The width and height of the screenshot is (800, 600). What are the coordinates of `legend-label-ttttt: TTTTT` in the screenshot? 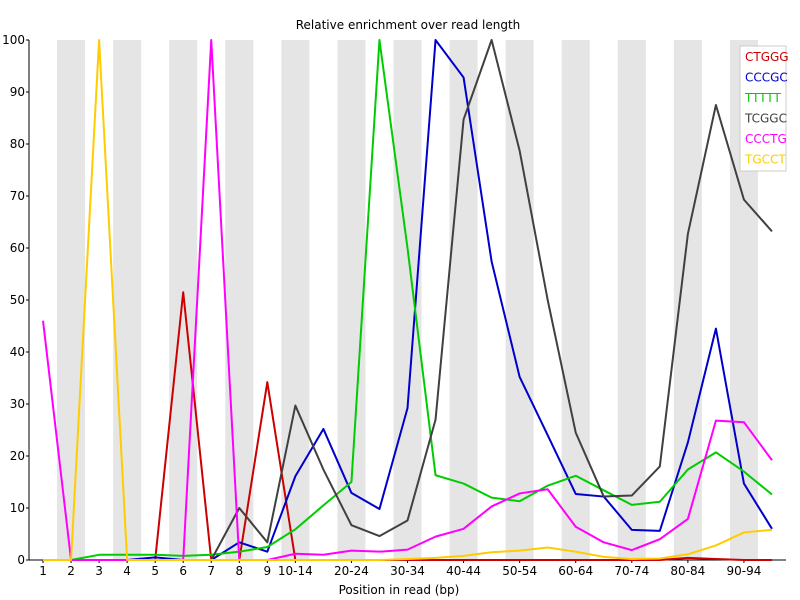 It's located at (762, 98).